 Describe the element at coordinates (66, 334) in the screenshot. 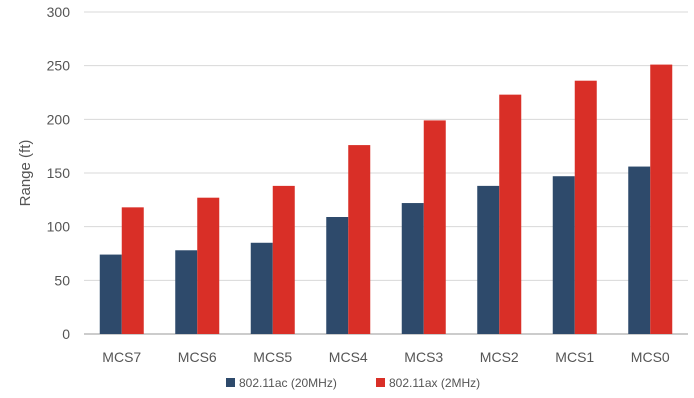

I see `y-tick-label: 0` at that location.